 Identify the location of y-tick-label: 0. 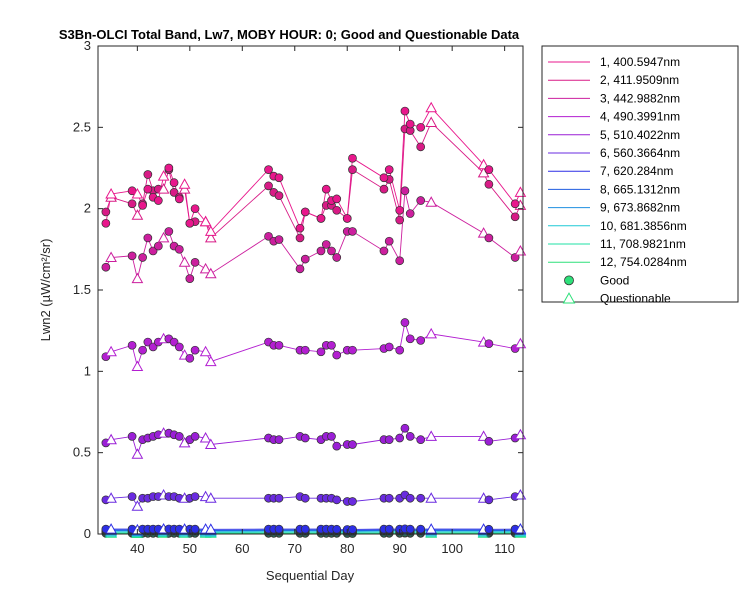
(87, 533).